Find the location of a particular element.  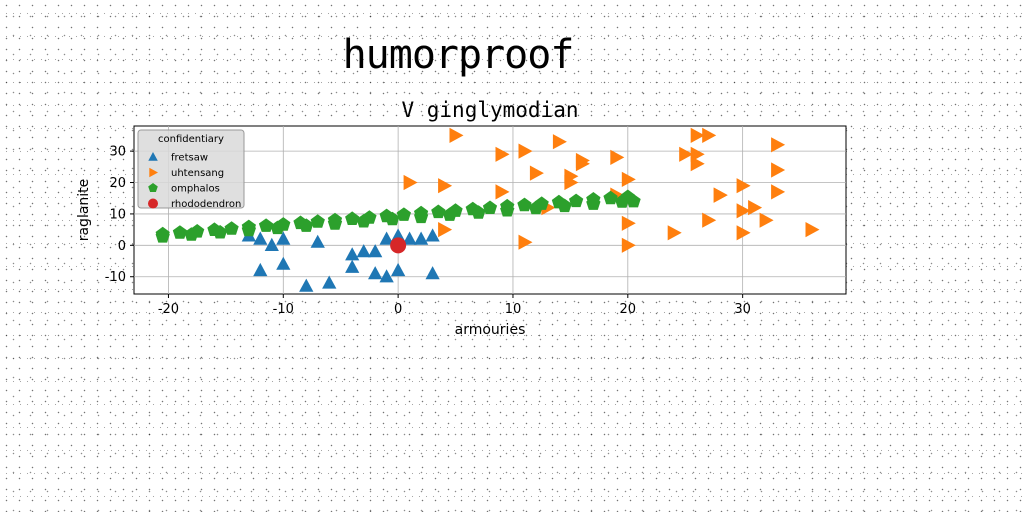

y-tick-label: -10 is located at coordinates (115, 277).